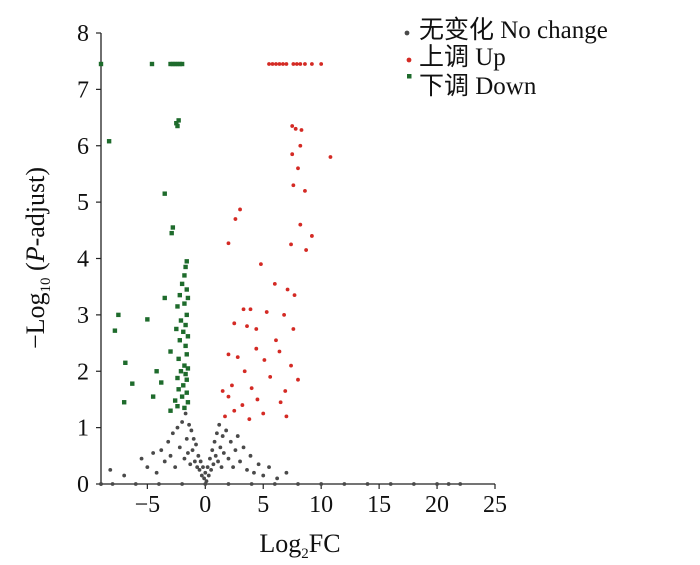 The width and height of the screenshot is (700, 565). I want to click on legend-marker-down, so click(409, 76).